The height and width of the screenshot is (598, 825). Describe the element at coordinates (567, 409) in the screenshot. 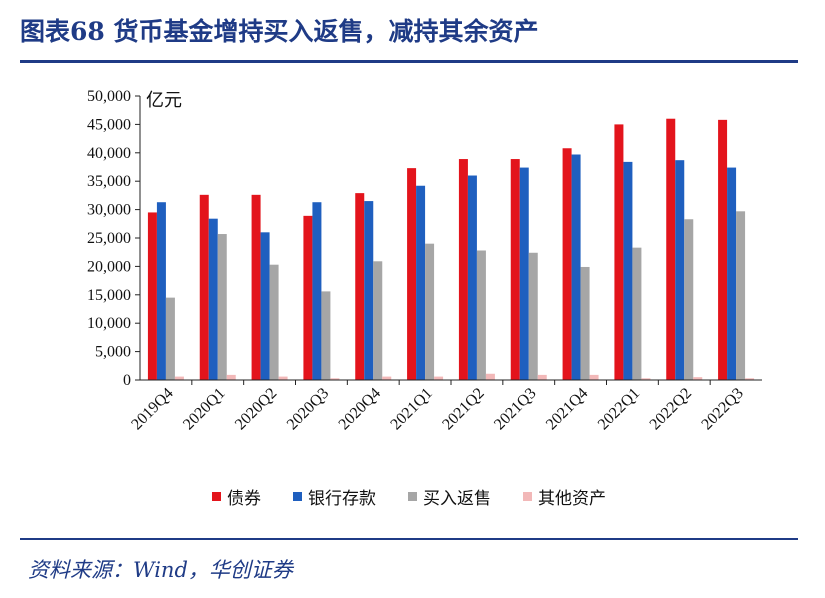

I see `x-tick-label: 2021Q4` at that location.